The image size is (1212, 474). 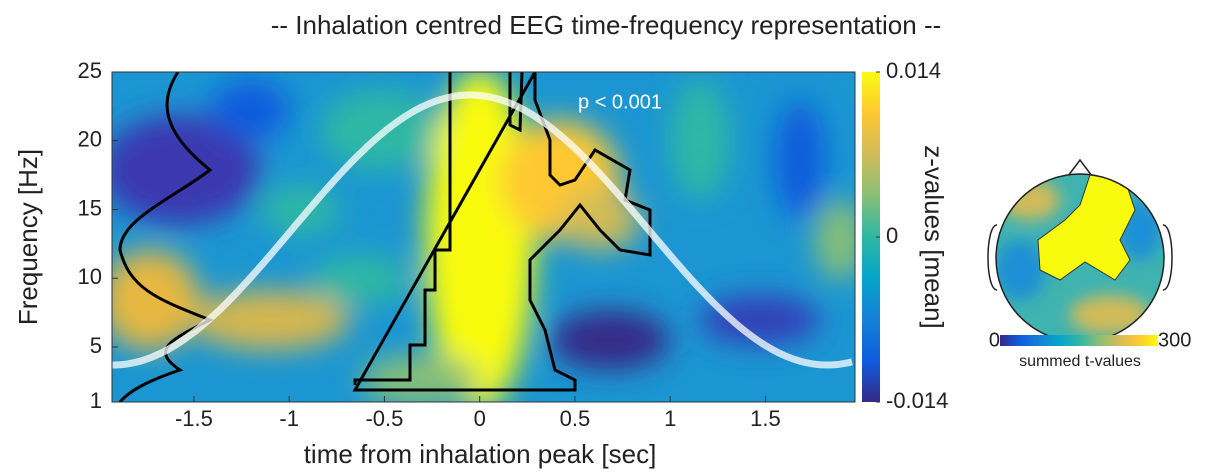 What do you see at coordinates (871, 237) in the screenshot?
I see `colorbar` at bounding box center [871, 237].